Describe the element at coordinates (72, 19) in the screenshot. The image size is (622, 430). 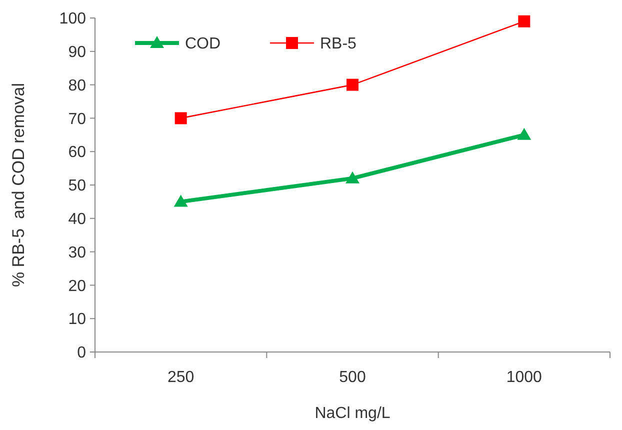
I see `y-tick-label: 100` at that location.